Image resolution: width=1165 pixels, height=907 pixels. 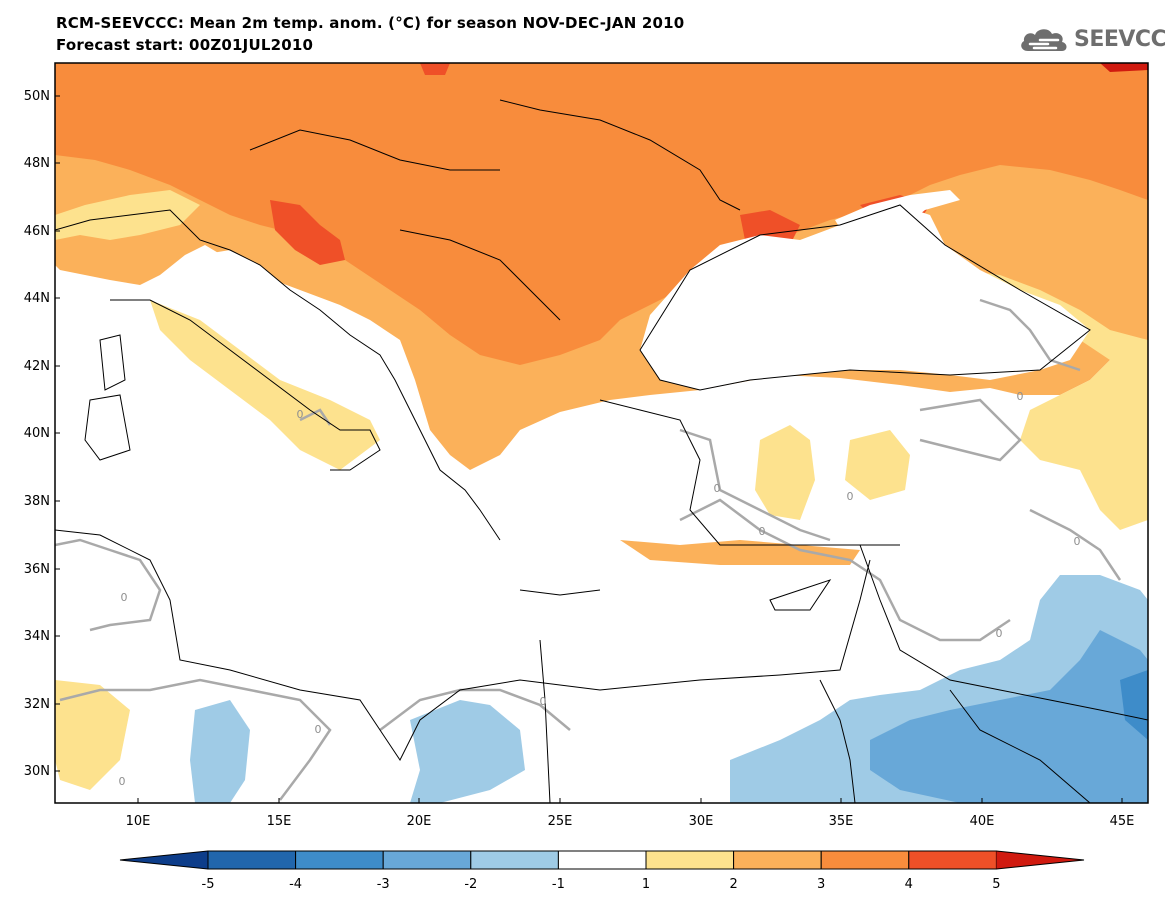 What do you see at coordinates (164, 860) in the screenshot?
I see `colorbar-end-low` at bounding box center [164, 860].